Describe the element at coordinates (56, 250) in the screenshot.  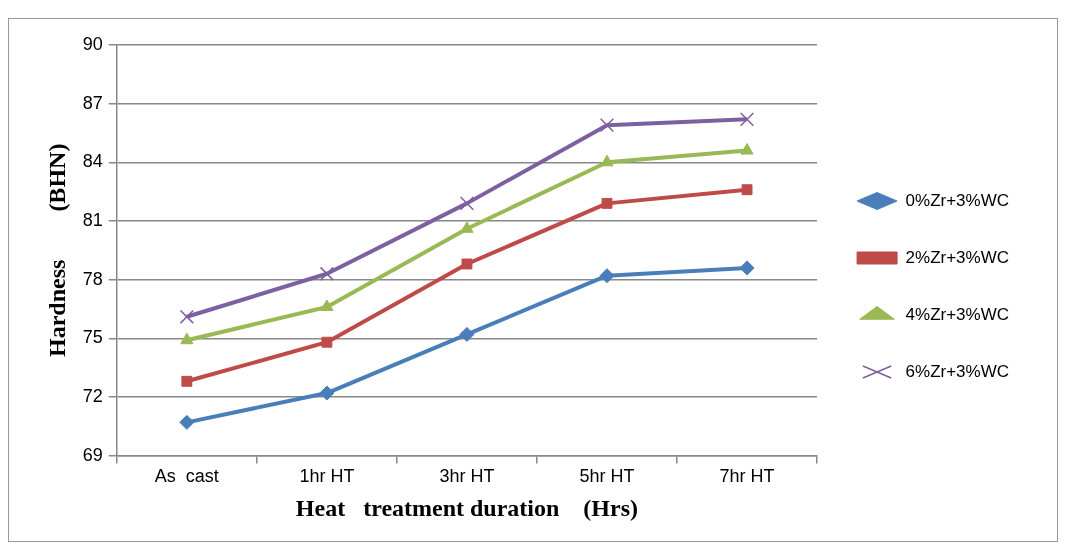
I see `y-axis-title: Hardness (BHN)` at that location.